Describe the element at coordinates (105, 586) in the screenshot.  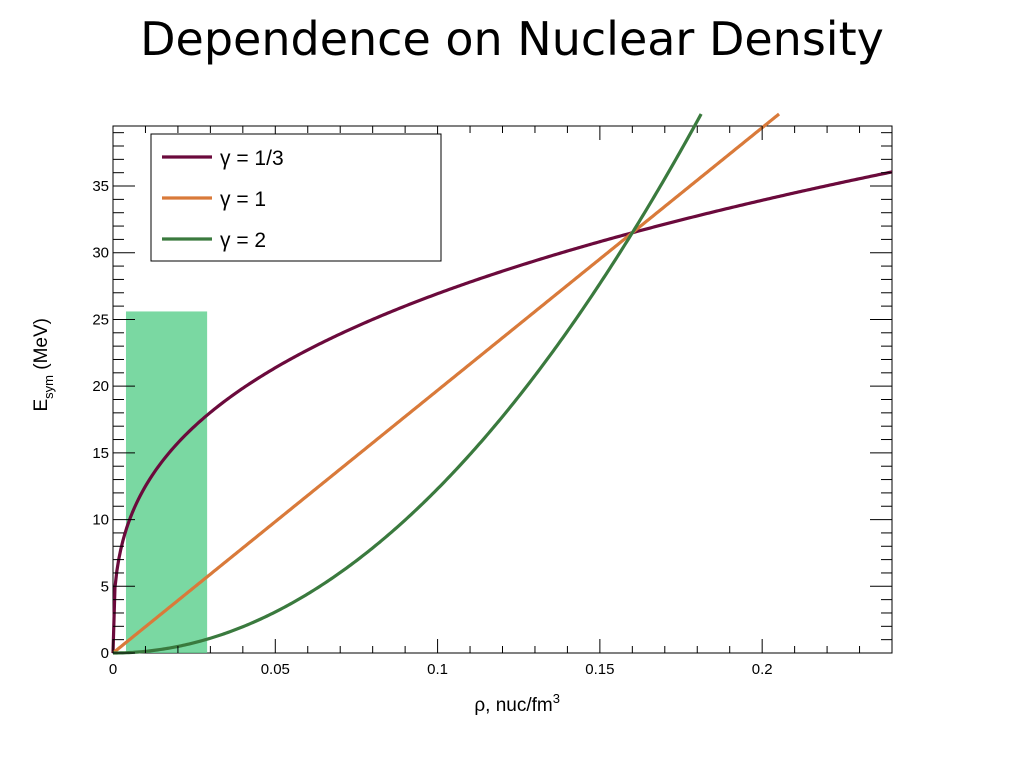
I see `y-tick-label: 5` at that location.